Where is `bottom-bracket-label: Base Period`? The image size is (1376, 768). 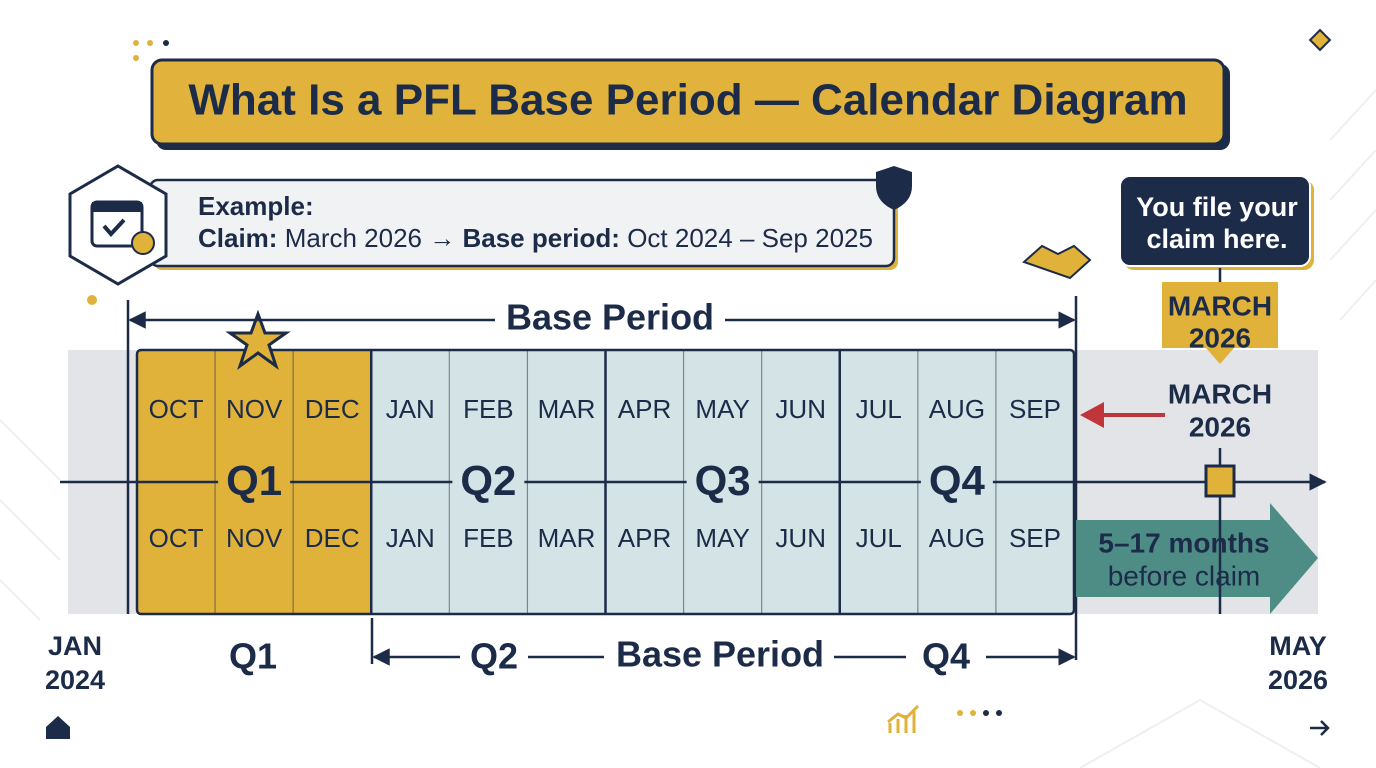
bottom-bracket-label: Base Period is located at coordinates (720, 654).